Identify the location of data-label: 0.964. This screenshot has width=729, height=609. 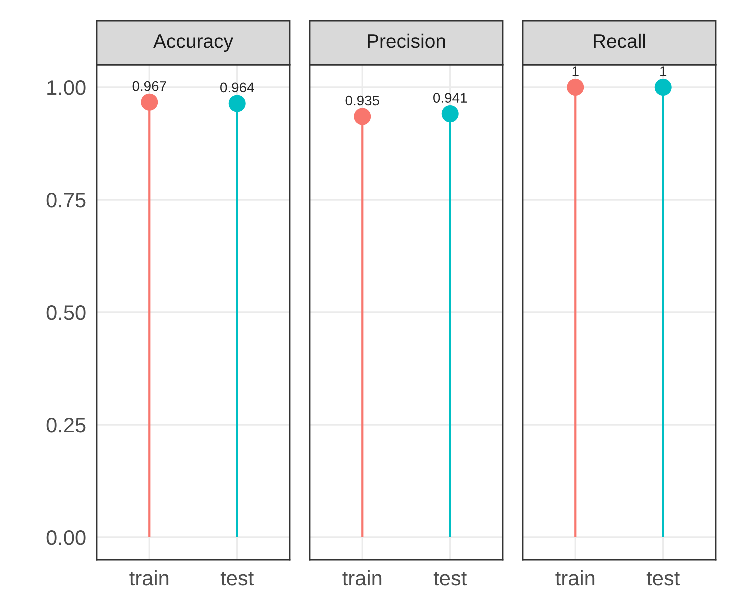
(237, 87).